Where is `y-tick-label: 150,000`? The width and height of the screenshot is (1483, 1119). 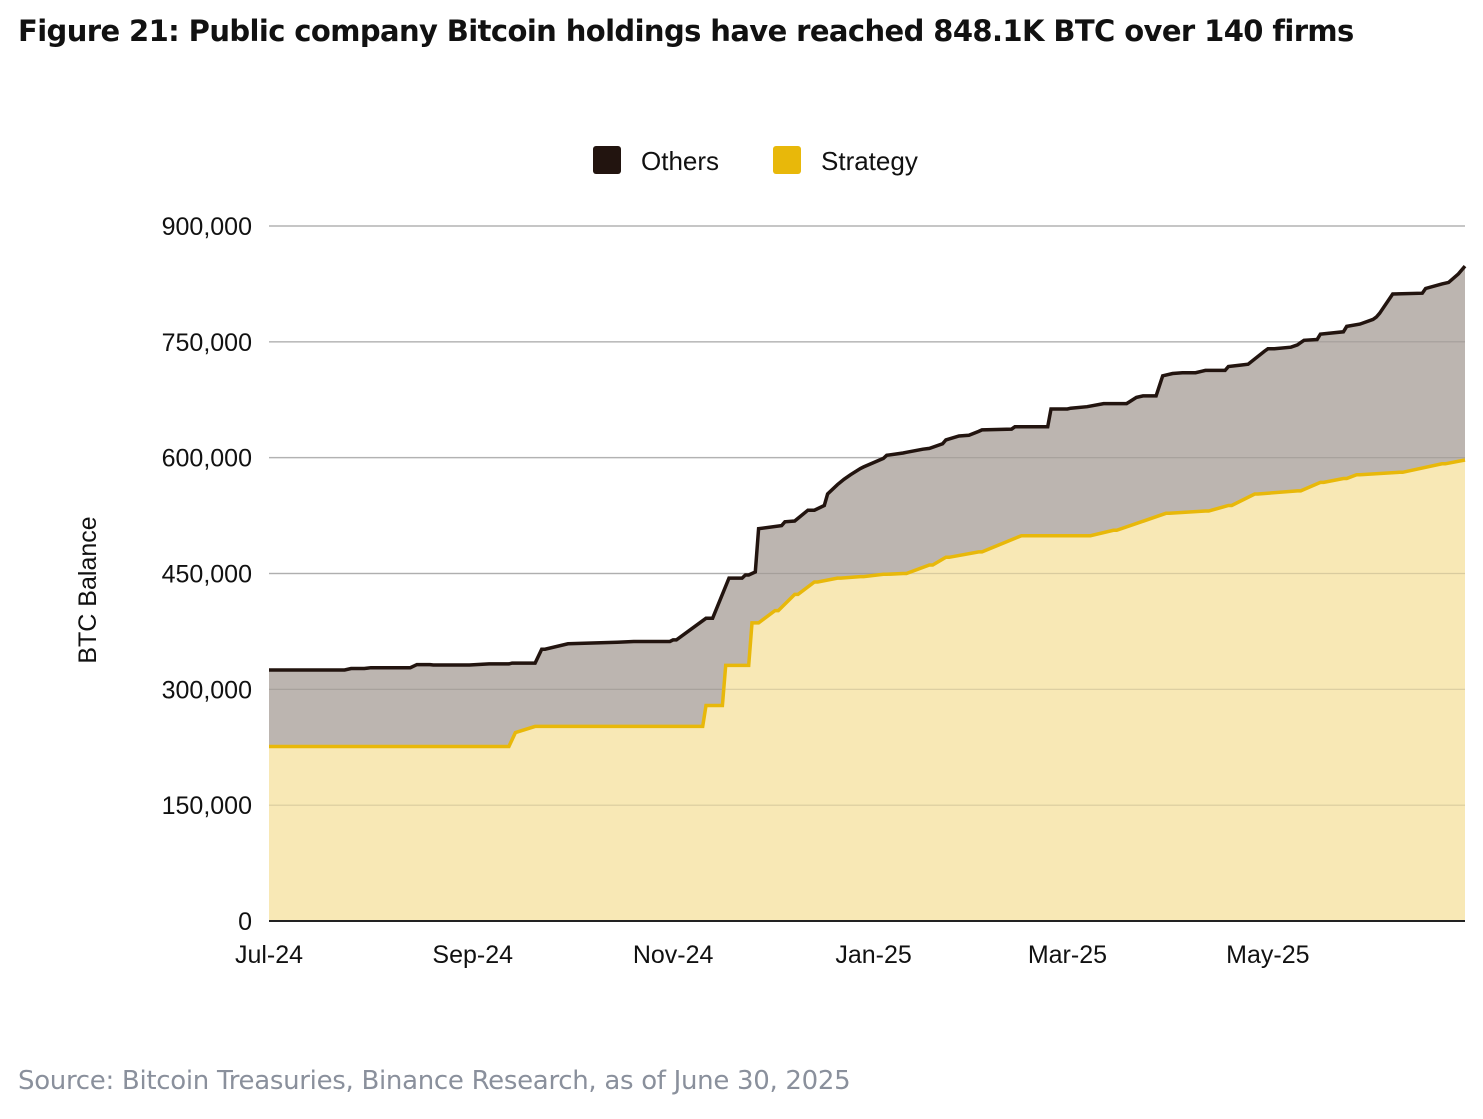
y-tick-label: 150,000 is located at coordinates (207, 806).